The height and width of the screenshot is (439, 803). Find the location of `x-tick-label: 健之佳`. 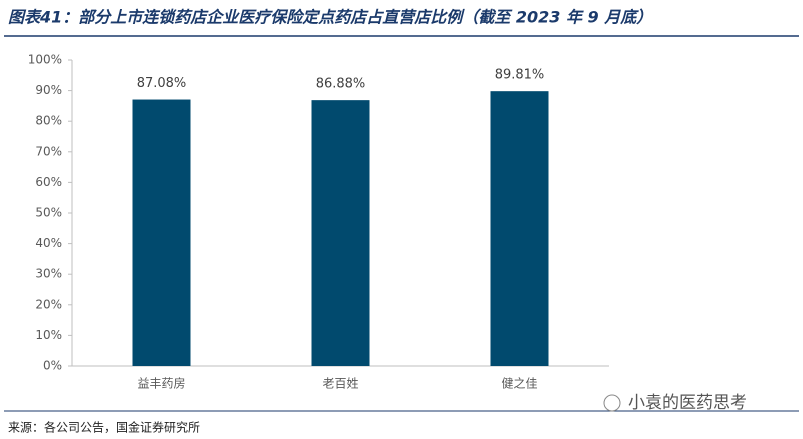

x-tick-label: 健之佳 is located at coordinates (519, 384).